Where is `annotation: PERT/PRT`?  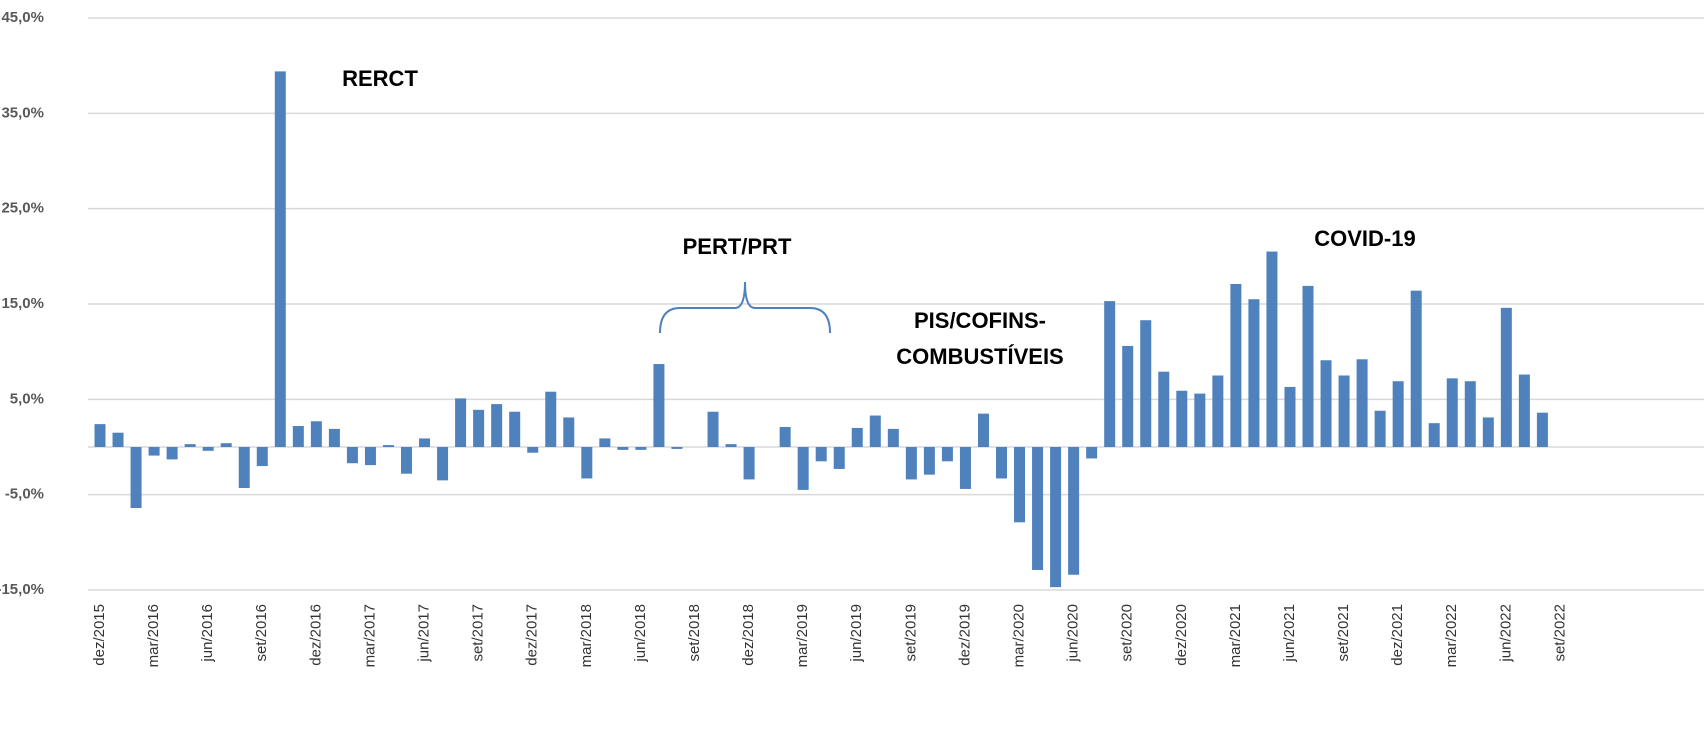 annotation: PERT/PRT is located at coordinates (737, 246).